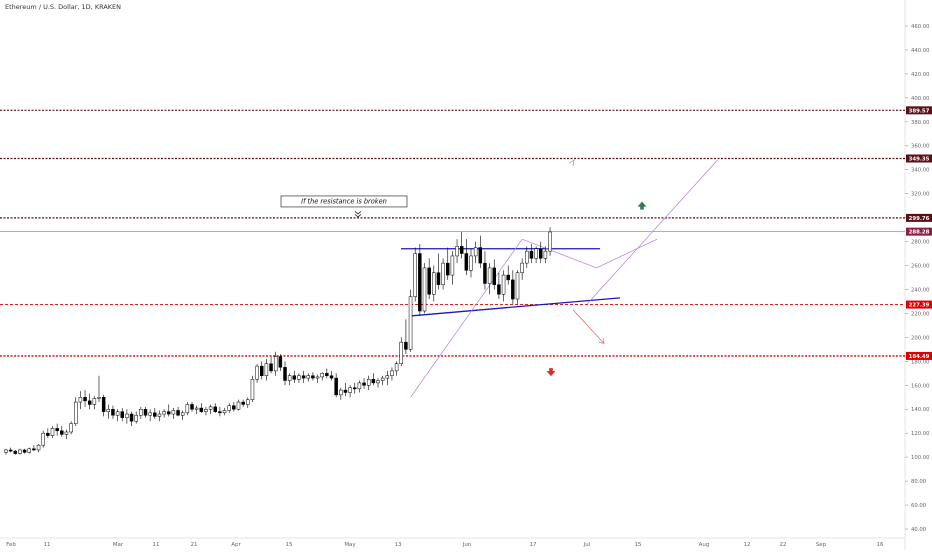  Describe the element at coordinates (63, 7) in the screenshot. I see `chart-title: Ethereum / U.S. Dollar, 1D, KRAKEN` at that location.